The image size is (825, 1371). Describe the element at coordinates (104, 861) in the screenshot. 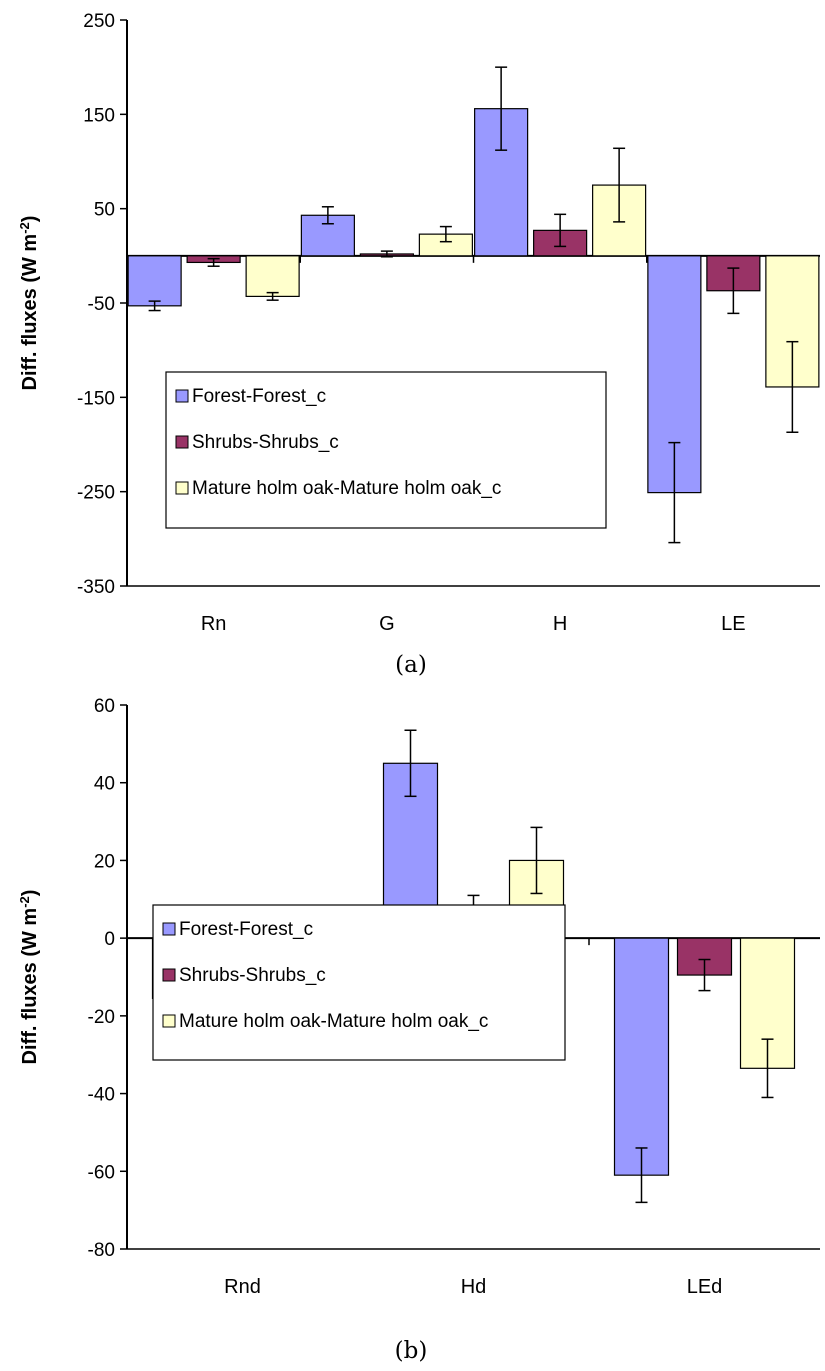

I see `y-tick-label: 20` at that location.